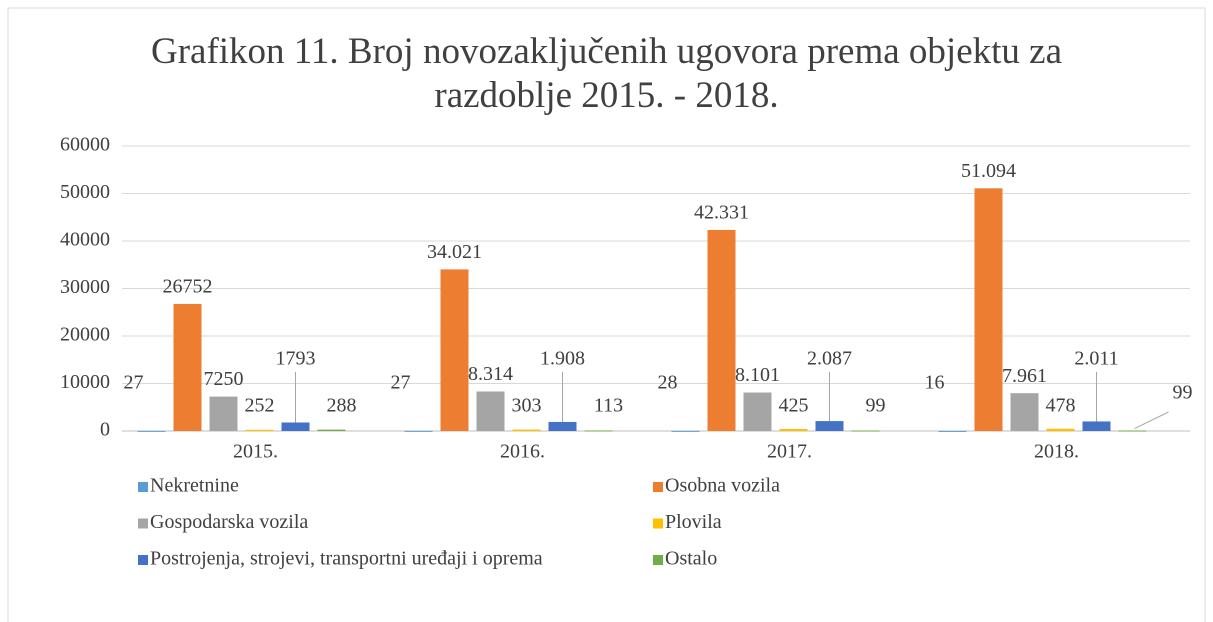  I want to click on y-tick-label: 60000, so click(85, 145).